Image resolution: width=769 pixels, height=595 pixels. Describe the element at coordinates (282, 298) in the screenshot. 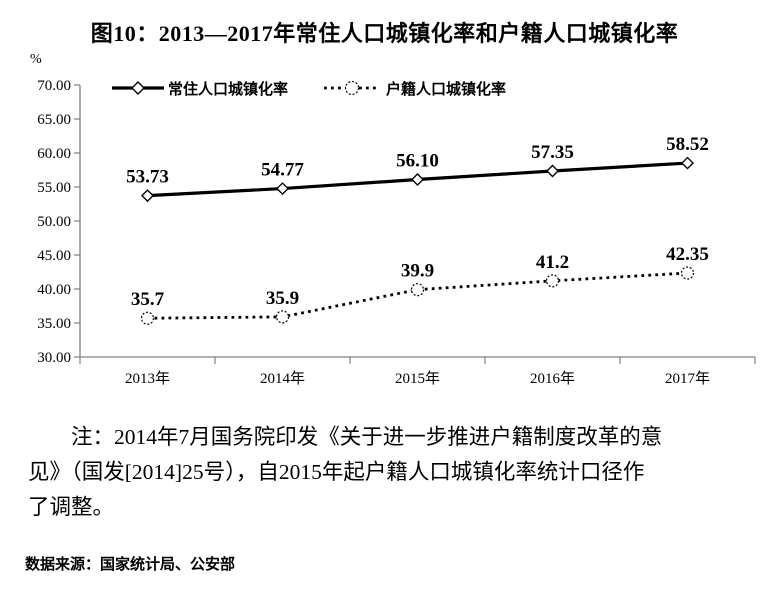

I see `data-label: 35.9` at that location.